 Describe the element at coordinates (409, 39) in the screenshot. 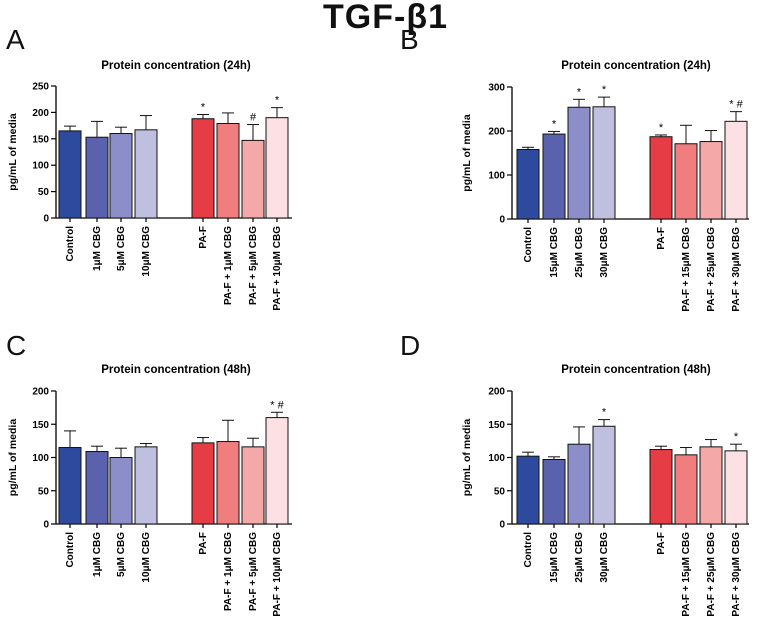

I see `panel-letter-b: B` at that location.